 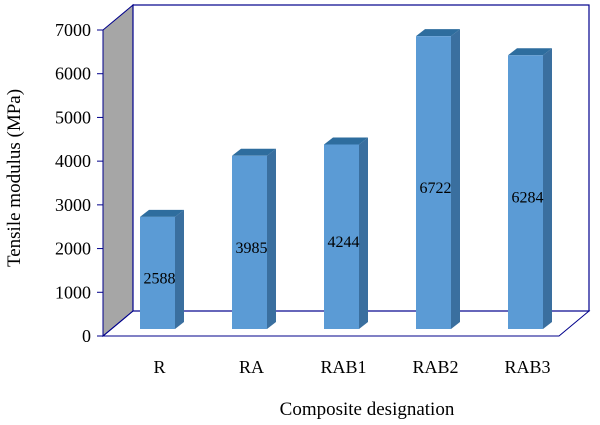 I want to click on bar-rab3: 6284, so click(x=530, y=188).